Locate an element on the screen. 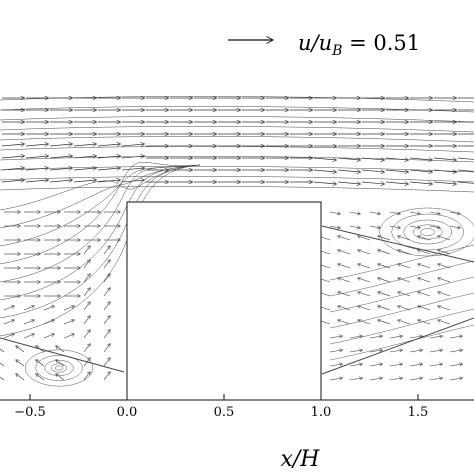 The image size is (474, 474). reference-vector-legend: u/uB = 0.51 is located at coordinates (324, 45).